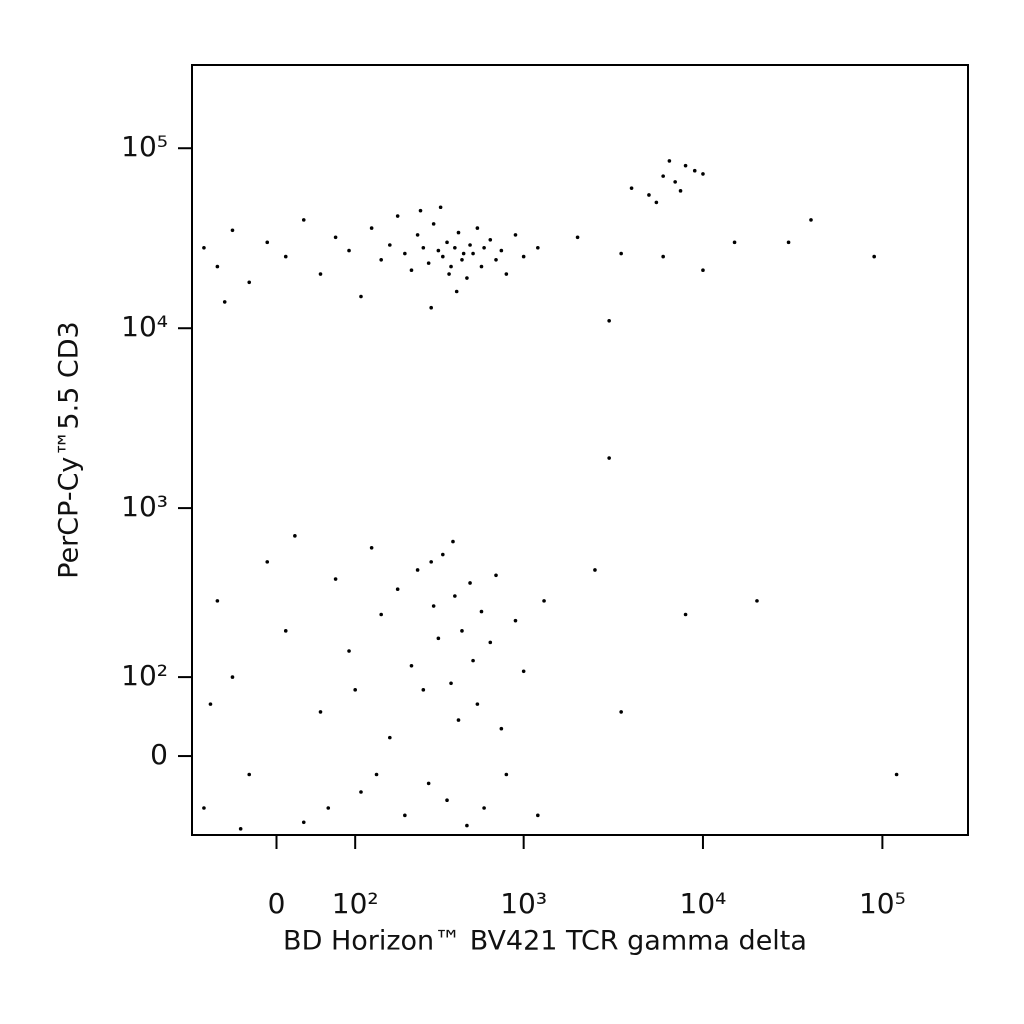  What do you see at coordinates (703, 903) in the screenshot?
I see `x-tick-label: 10⁴` at bounding box center [703, 903].